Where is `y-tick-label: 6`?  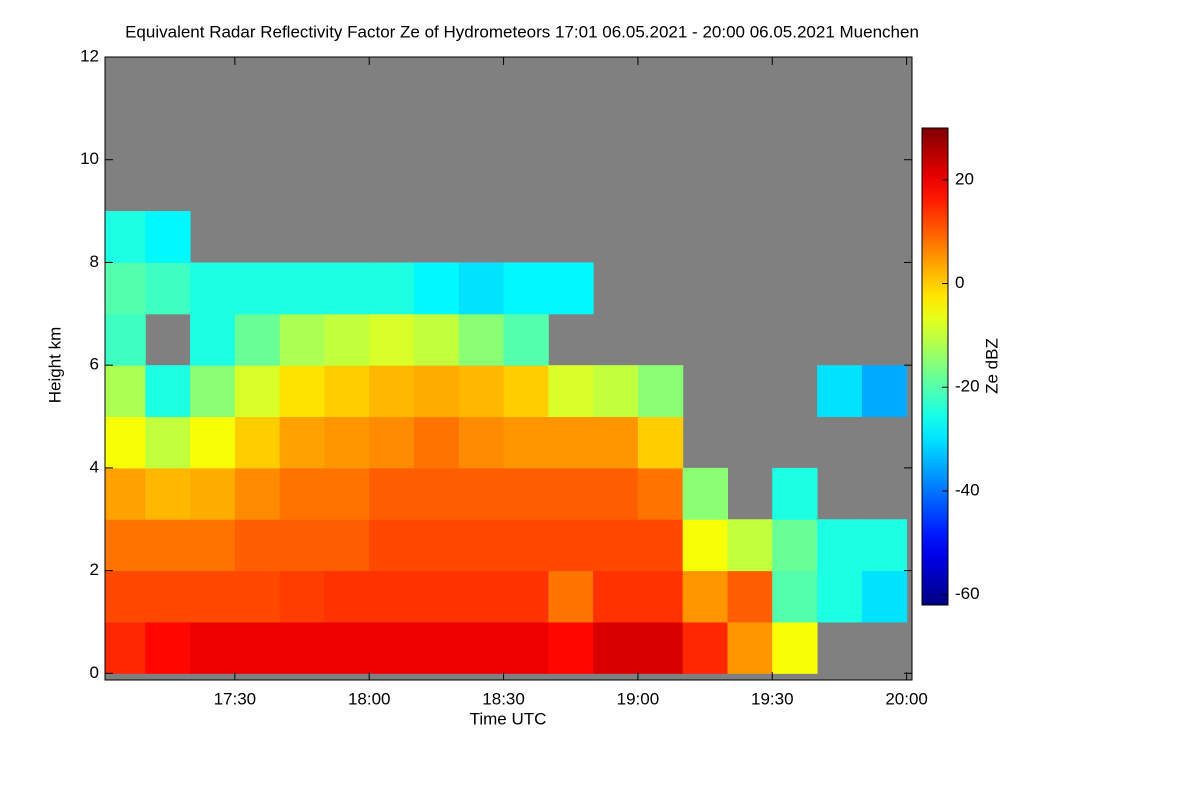
y-tick-label: 6 is located at coordinates (94, 364).